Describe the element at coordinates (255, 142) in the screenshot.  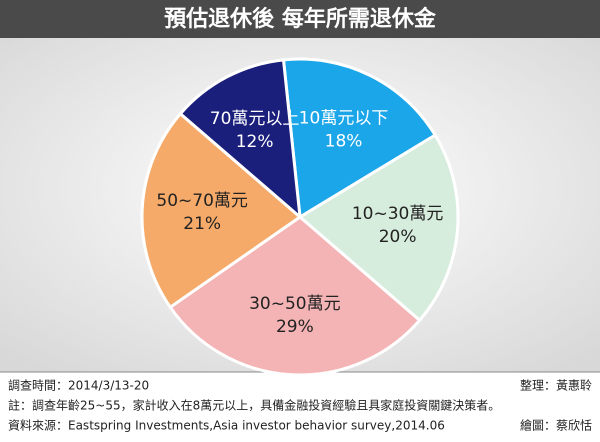
I see `slice-value-label: 12%` at that location.